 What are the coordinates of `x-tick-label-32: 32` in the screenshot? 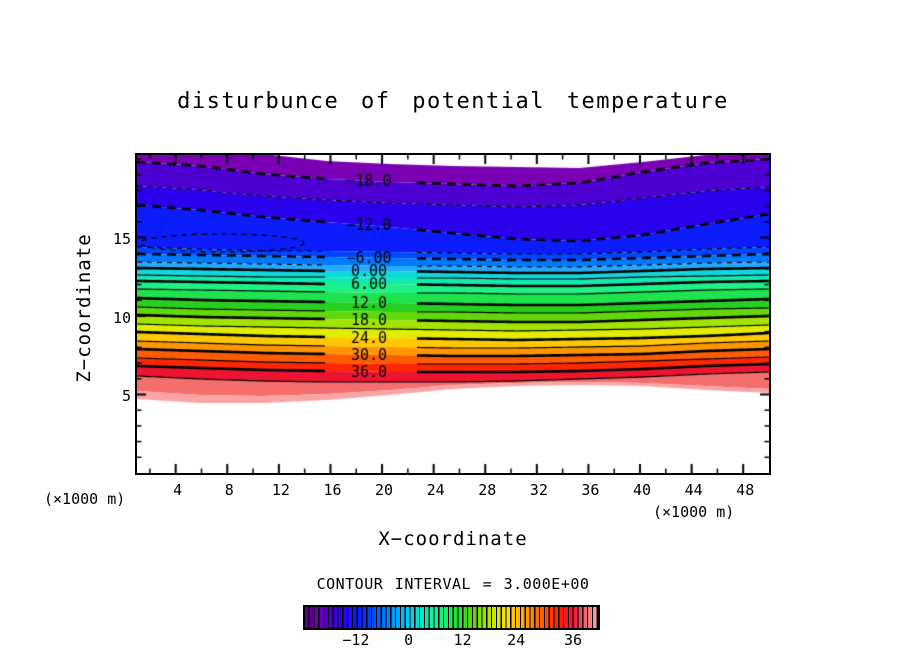 It's located at (538, 490).